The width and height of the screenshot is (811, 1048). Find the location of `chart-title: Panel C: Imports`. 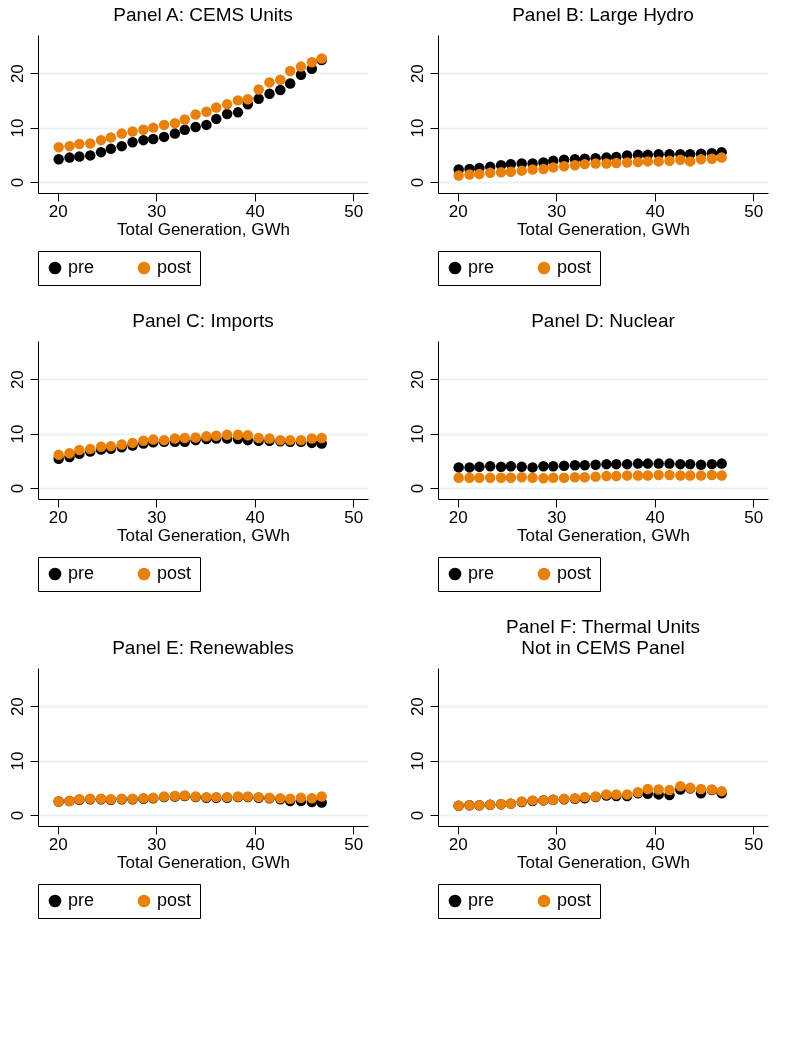

chart-title: Panel C: Imports is located at coordinates (203, 320).